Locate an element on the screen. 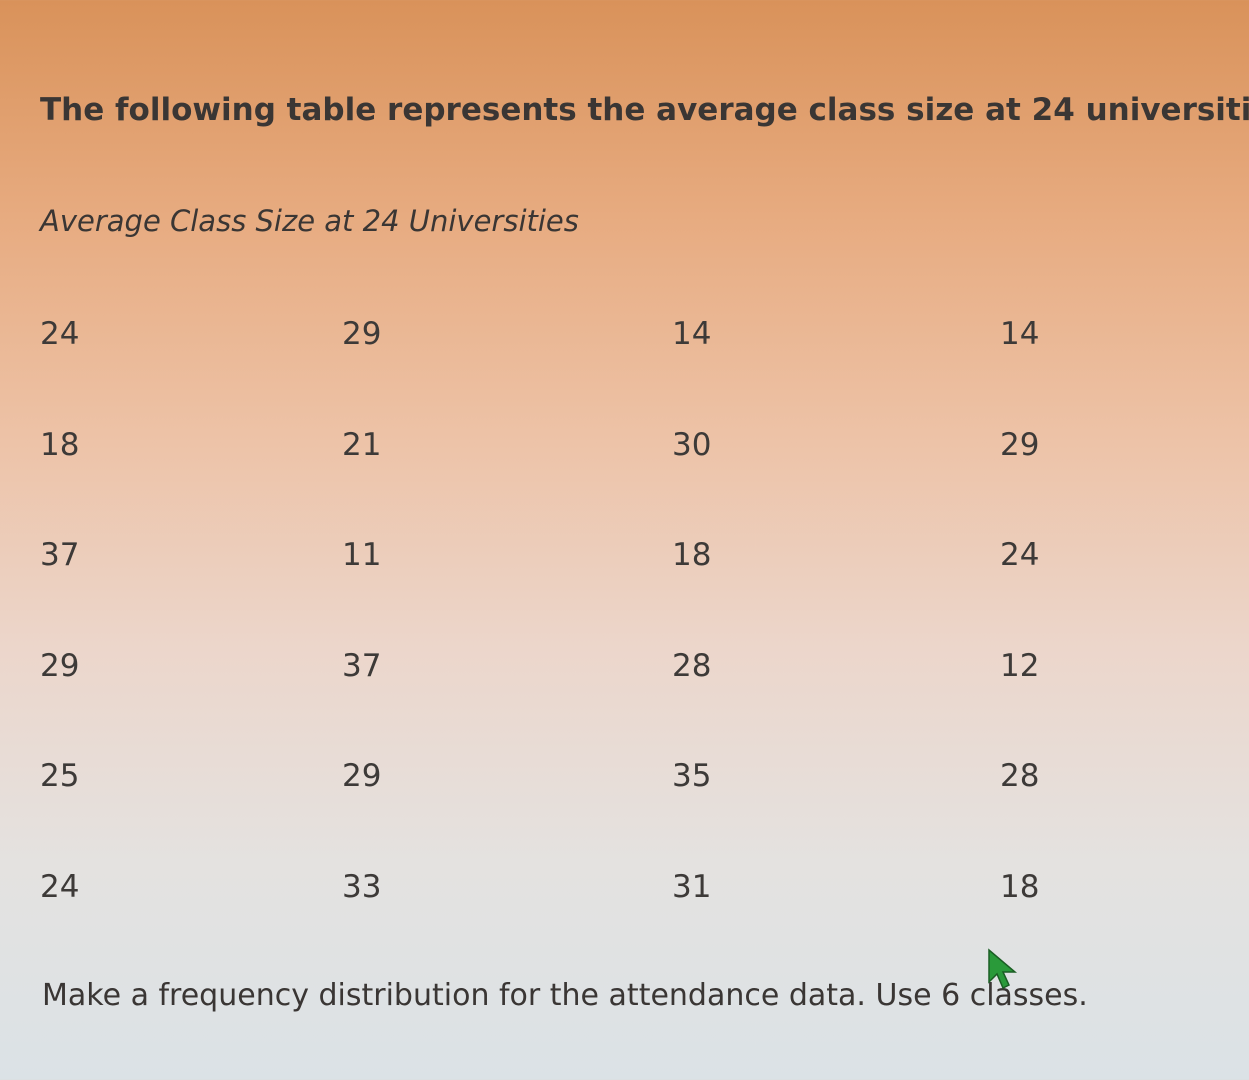 This screenshot has height=1080, width=1249. table-cell: 21 is located at coordinates (362, 444).